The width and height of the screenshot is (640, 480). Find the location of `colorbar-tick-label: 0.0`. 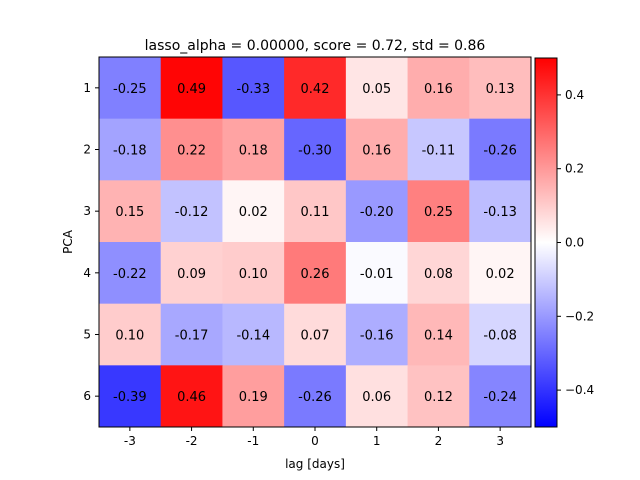

colorbar-tick-label: 0.0 is located at coordinates (574, 243).